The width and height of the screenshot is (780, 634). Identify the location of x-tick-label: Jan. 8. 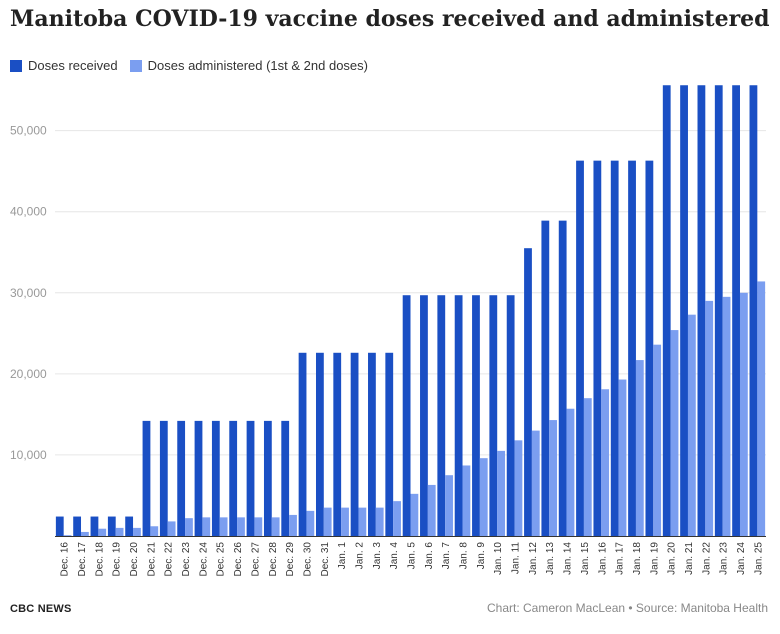
(464, 556).